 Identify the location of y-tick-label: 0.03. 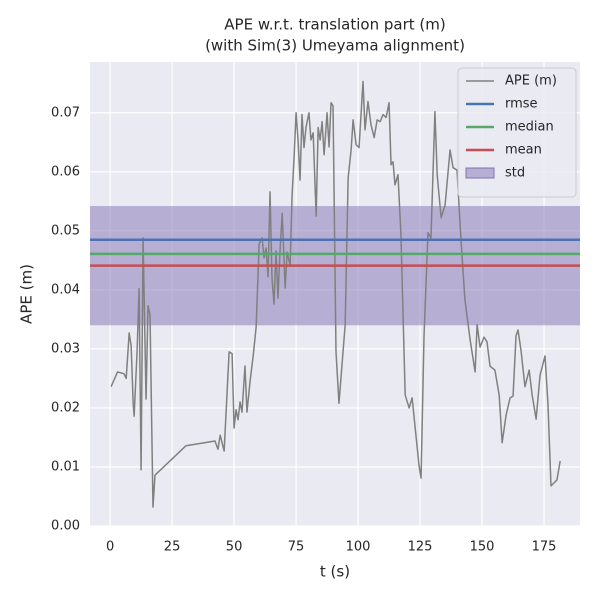
(65, 348).